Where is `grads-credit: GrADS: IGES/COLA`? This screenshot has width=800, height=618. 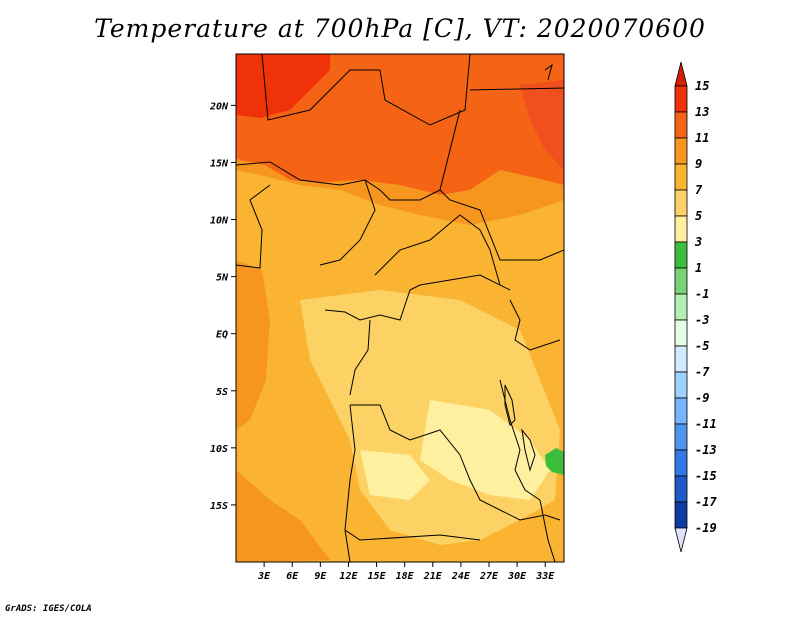 grads-credit: GrADS: IGES/COLA is located at coordinates (48, 609).